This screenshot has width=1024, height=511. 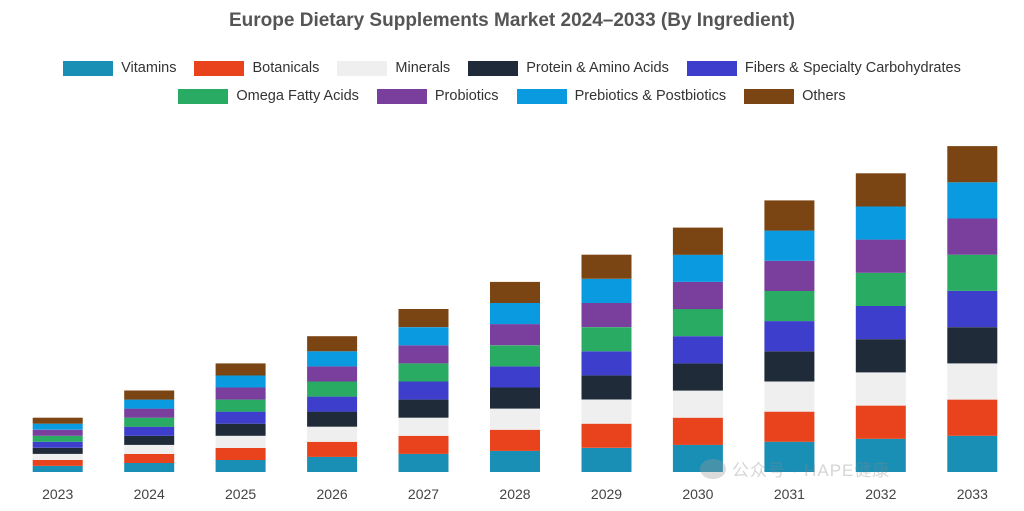 I want to click on bar-segment-2030-others, so click(x=697, y=241).